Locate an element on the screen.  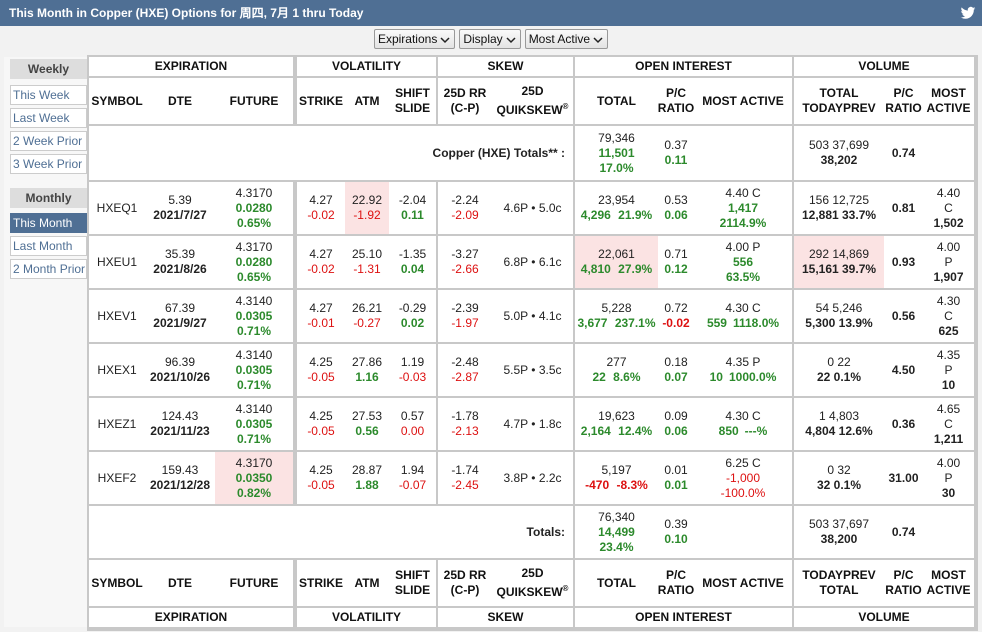
top-col-25d-rr: 25D RR (C-P) is located at coordinates (465, 101).